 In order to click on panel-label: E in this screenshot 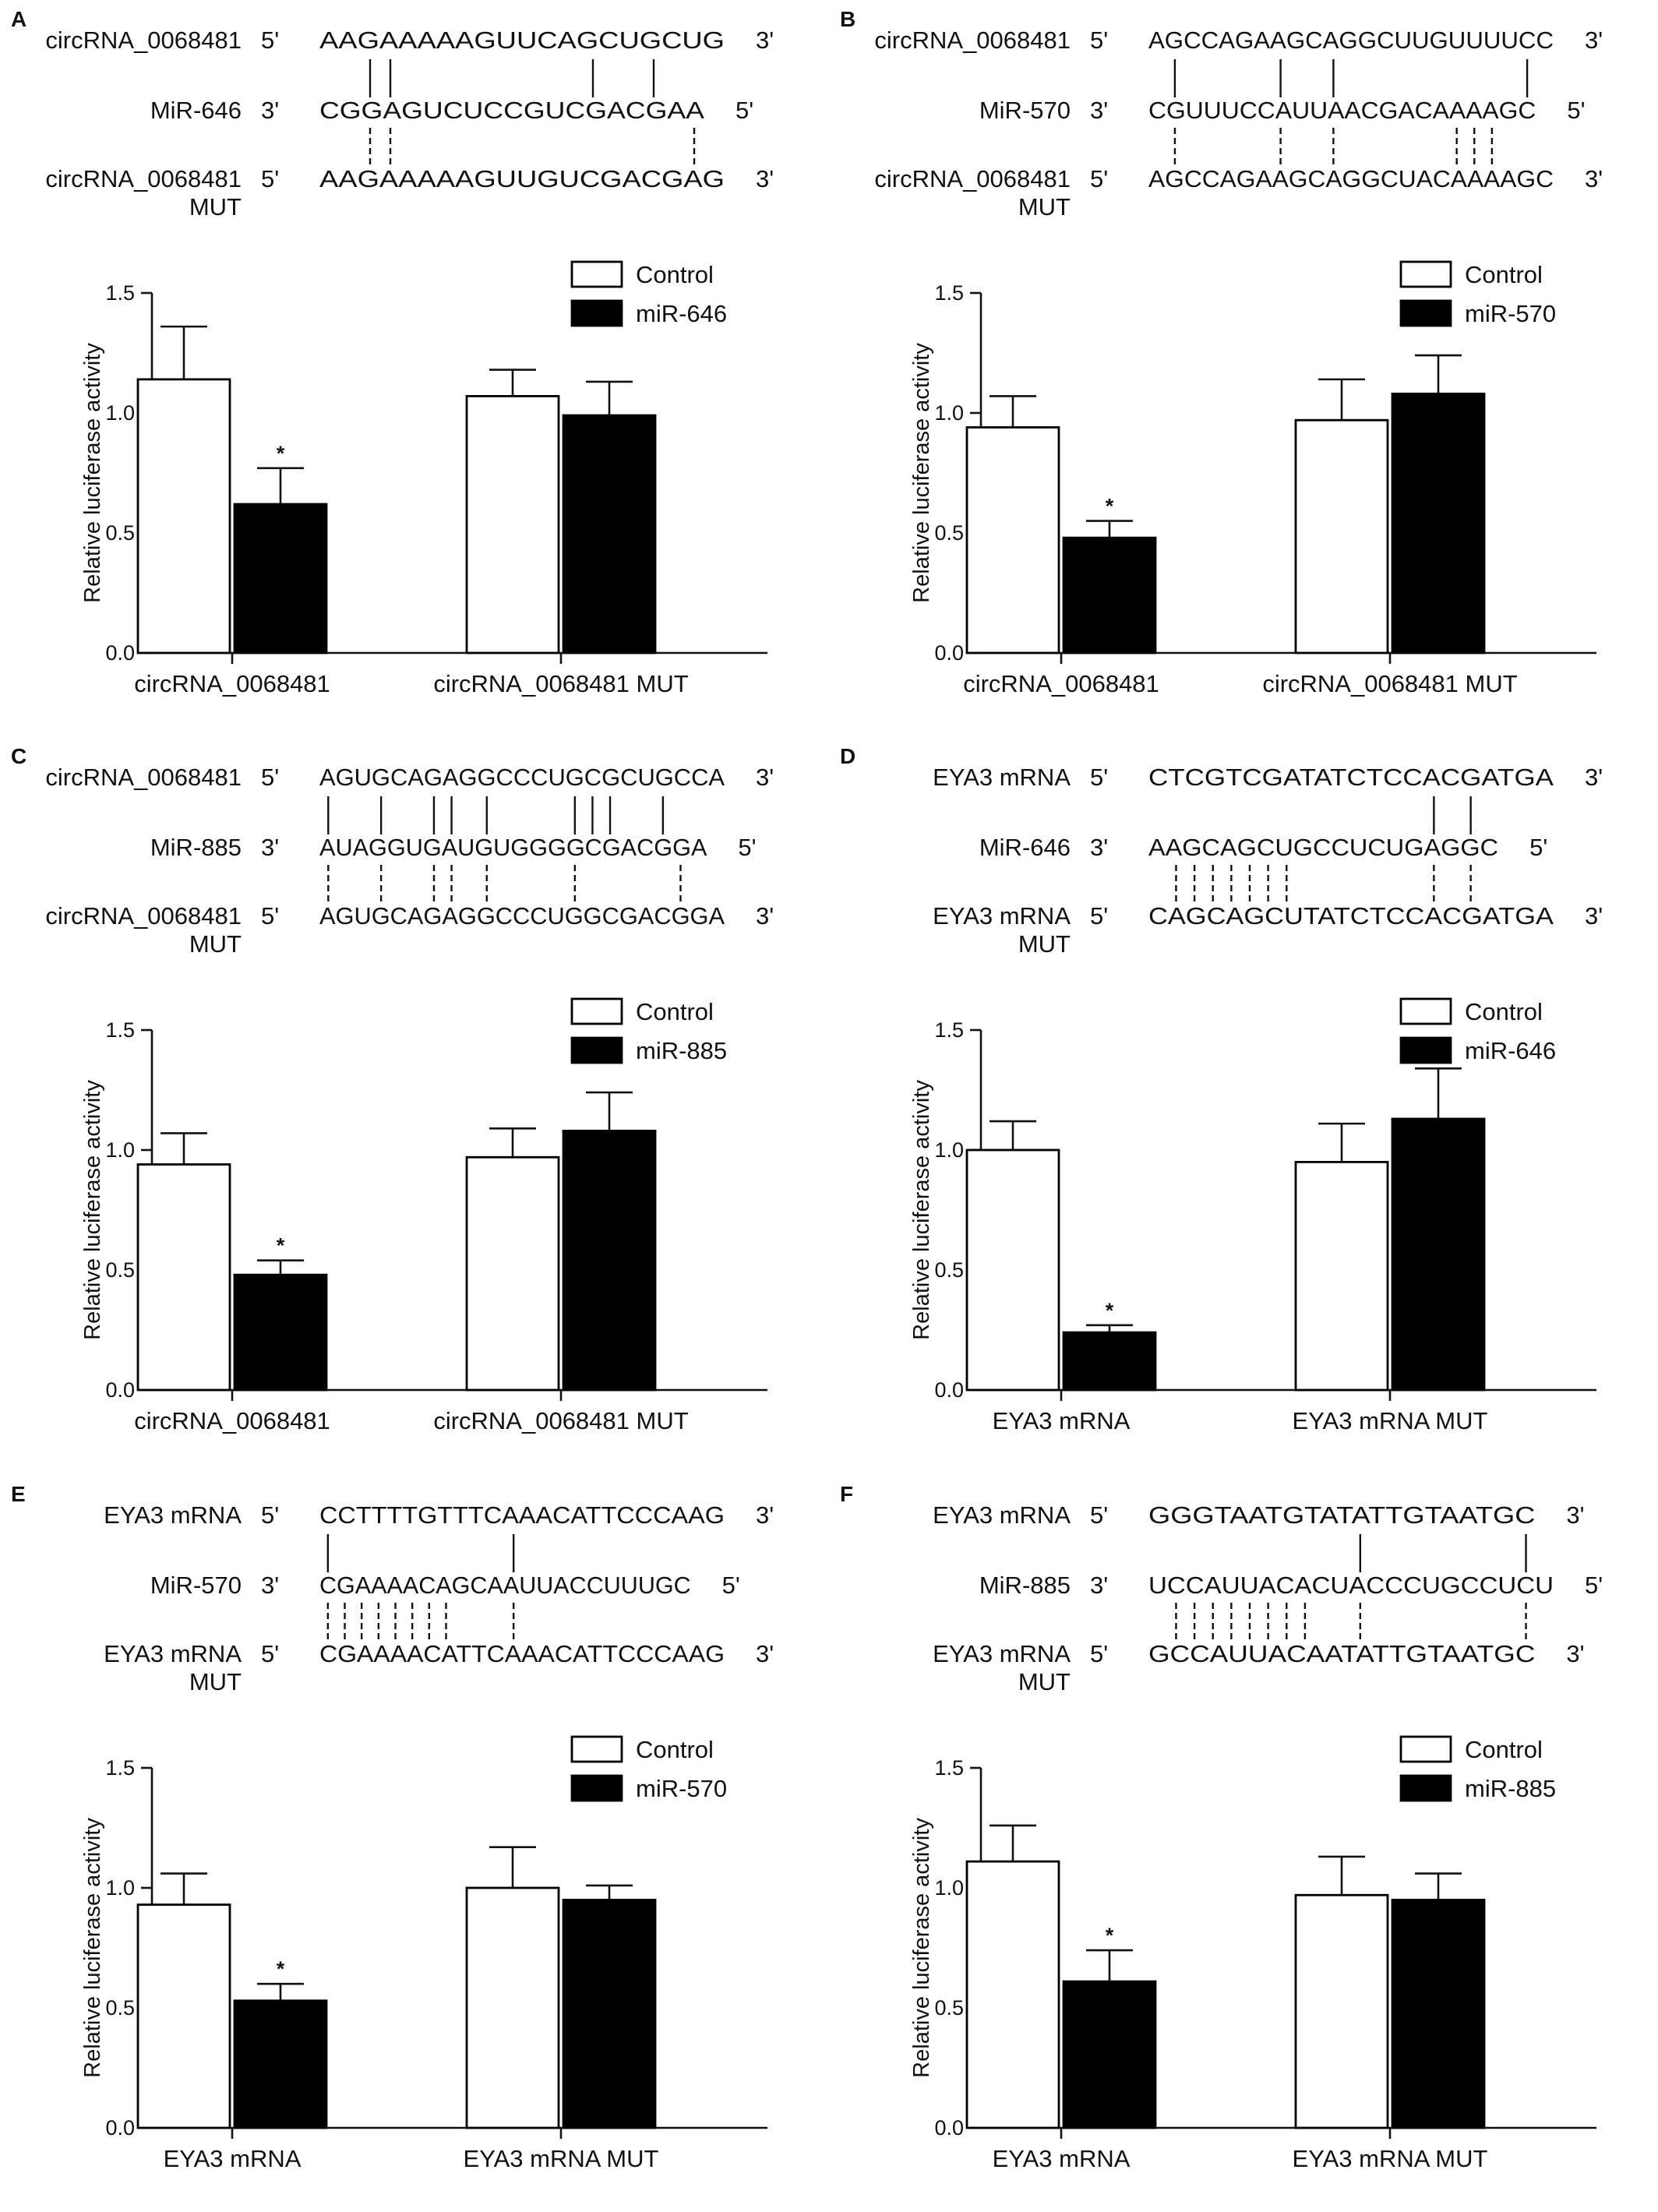, I will do `click(18, 1494)`.